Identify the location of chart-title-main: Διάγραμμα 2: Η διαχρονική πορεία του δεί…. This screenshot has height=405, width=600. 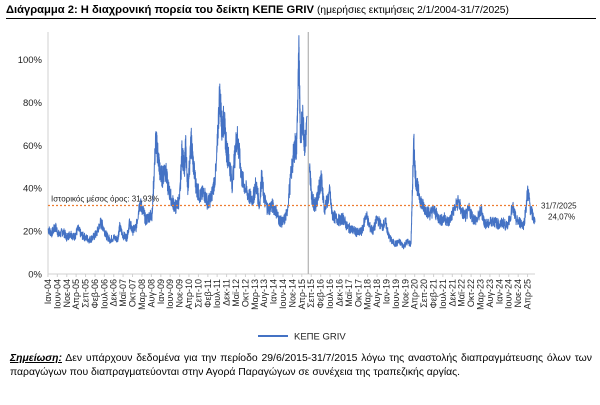
(160, 10).